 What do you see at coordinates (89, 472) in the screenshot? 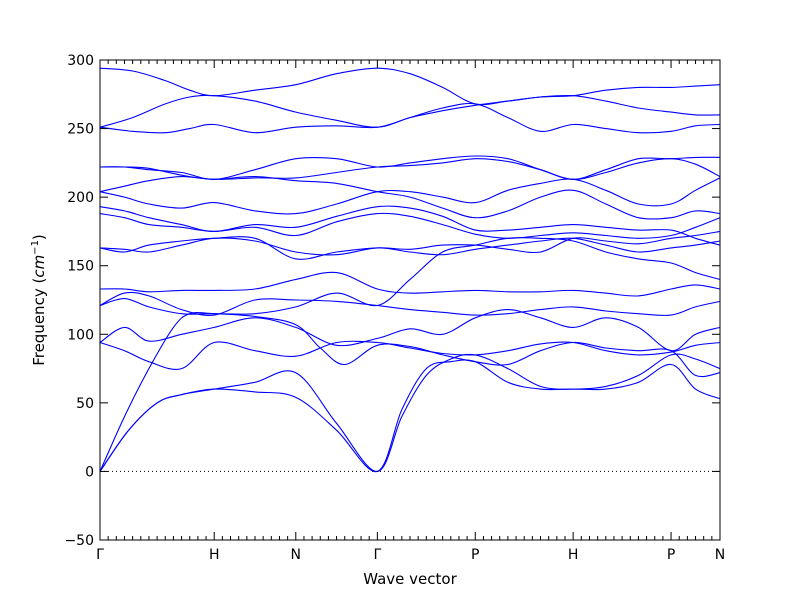
I see `y-tick-label: 0` at bounding box center [89, 472].